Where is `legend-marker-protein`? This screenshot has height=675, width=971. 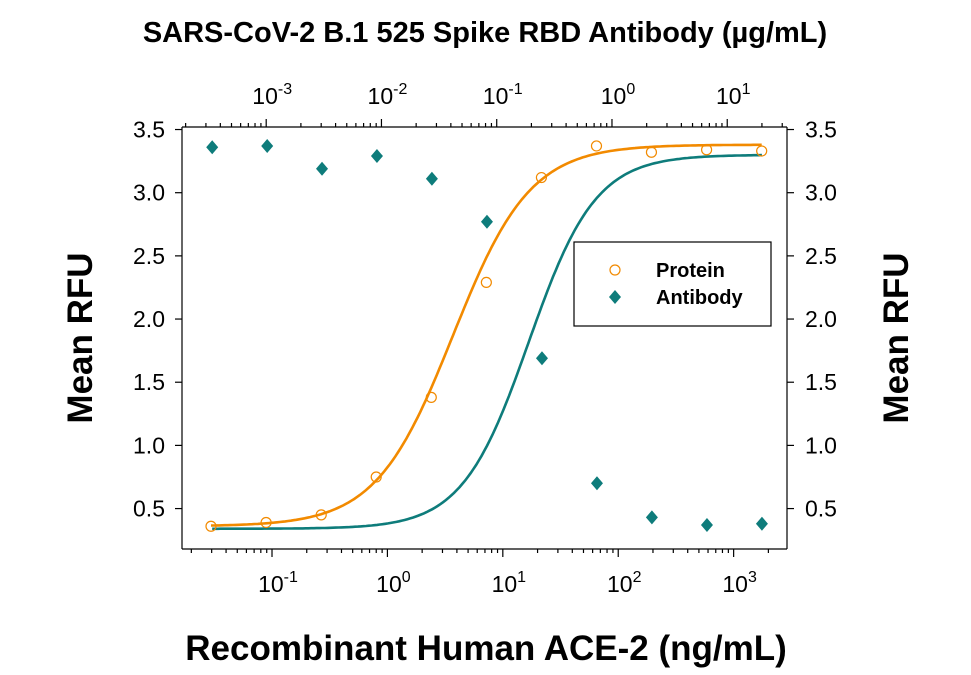 legend-marker-protein is located at coordinates (615, 270).